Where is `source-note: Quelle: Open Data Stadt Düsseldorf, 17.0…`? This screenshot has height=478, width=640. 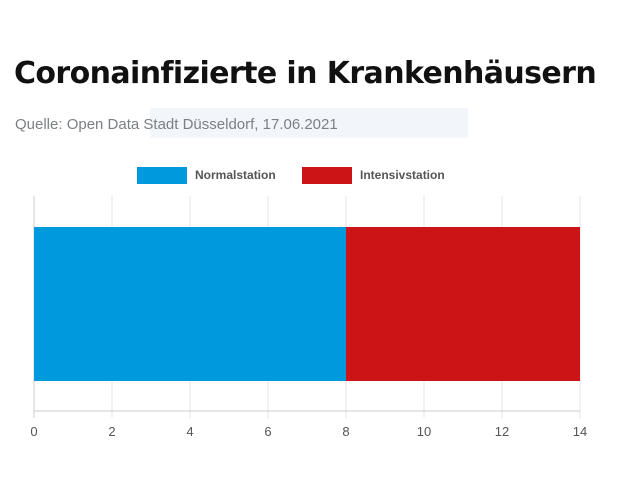 source-note: Quelle: Open Data Stadt Düsseldorf, 17.0… is located at coordinates (176, 124).